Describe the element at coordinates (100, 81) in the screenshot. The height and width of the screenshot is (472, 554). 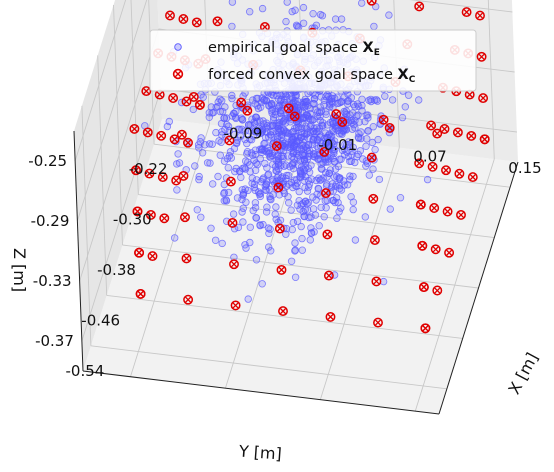
I see `gridline-z-side` at that location.